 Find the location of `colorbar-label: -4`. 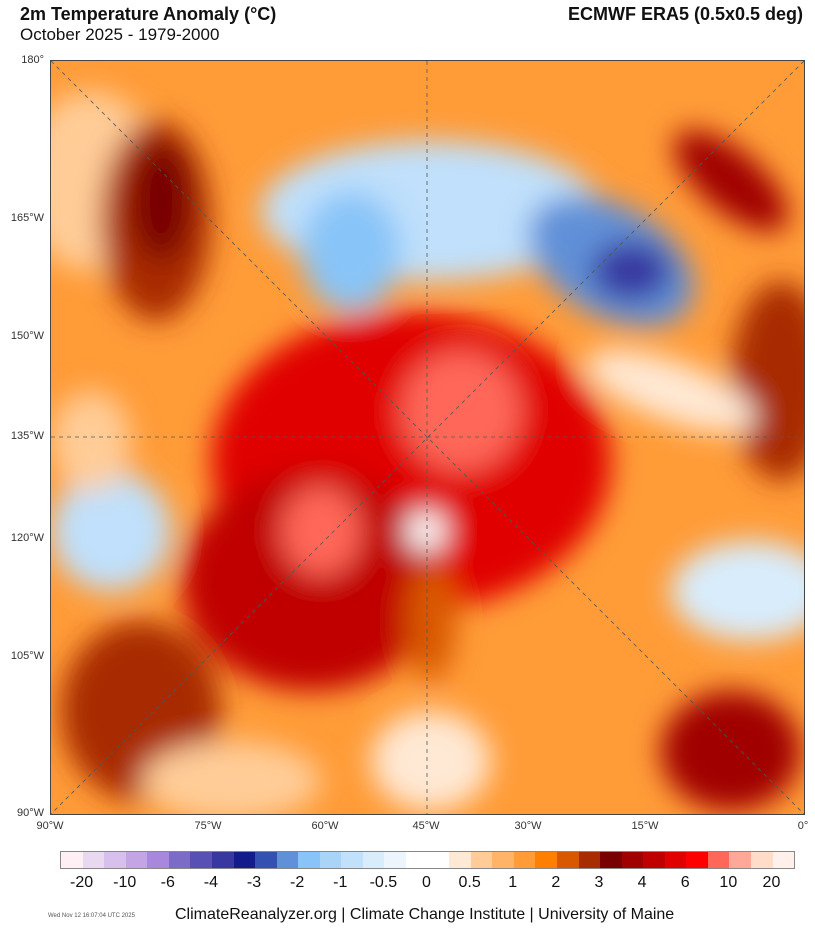

colorbar-label: -4 is located at coordinates (211, 882).